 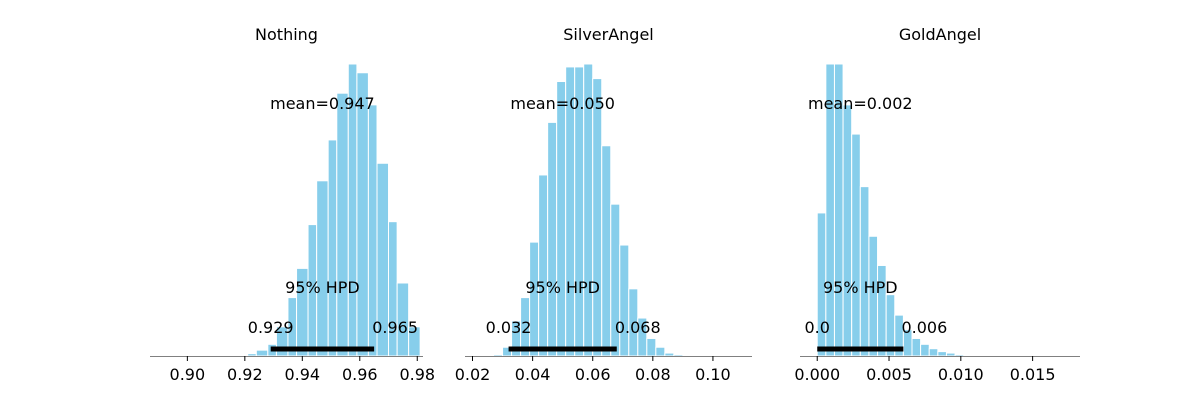 I want to click on hpd-high-label: 0.006, so click(x=924, y=327).